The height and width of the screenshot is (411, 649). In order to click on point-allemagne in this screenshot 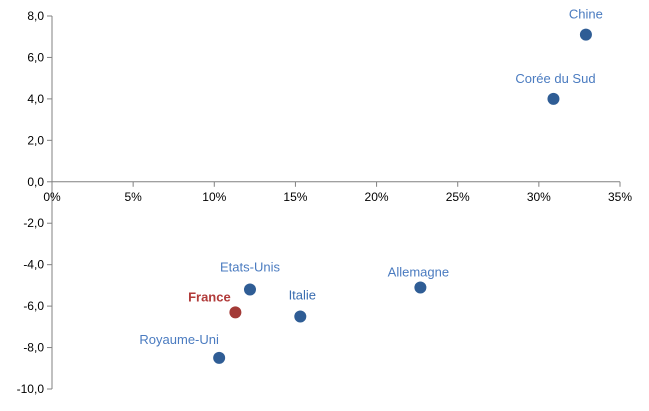, I will do `click(420, 287)`.